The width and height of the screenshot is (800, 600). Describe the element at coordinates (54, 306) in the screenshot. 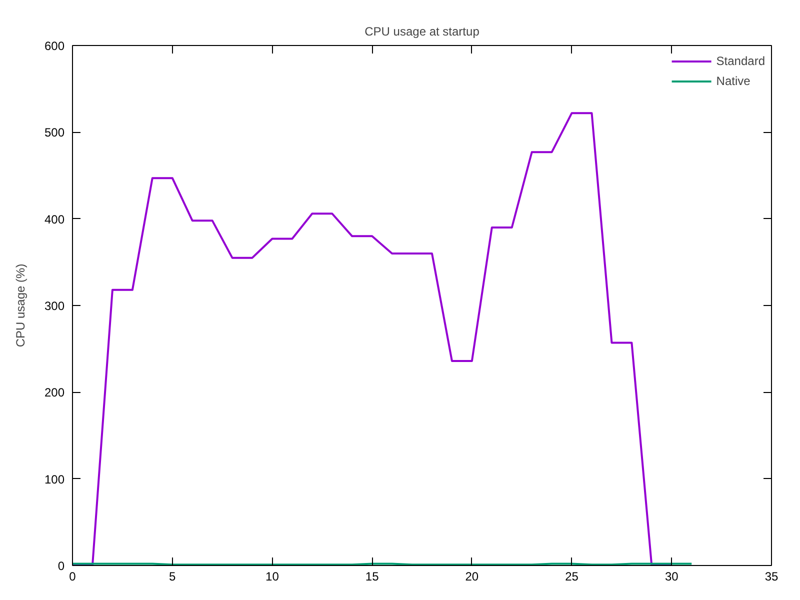

I see `y-tick-label: 300` at that location.